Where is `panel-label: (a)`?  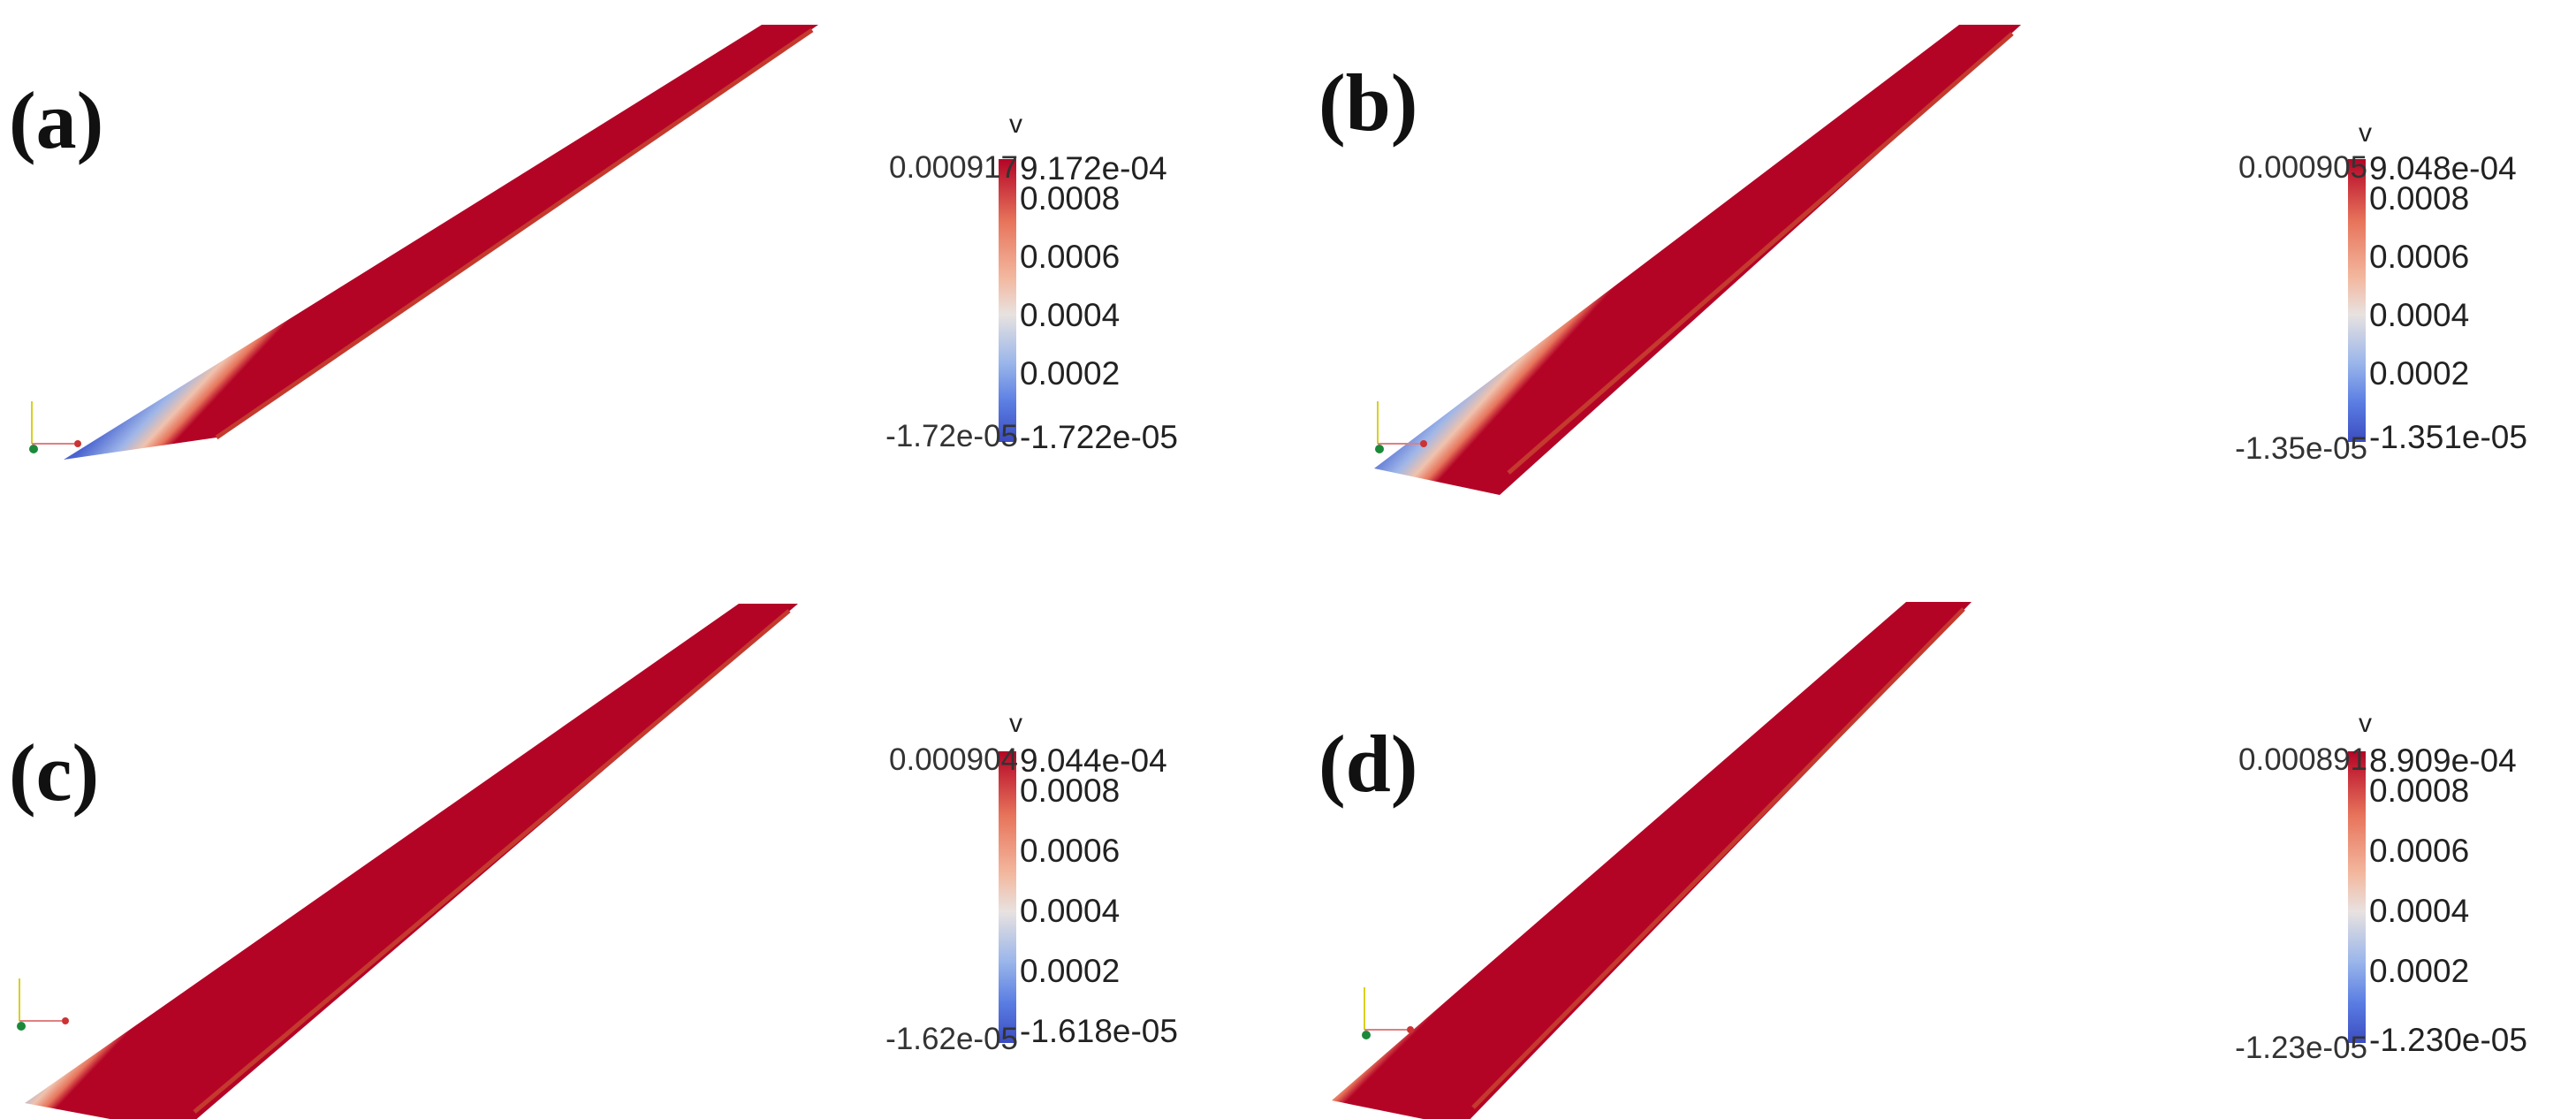 panel-label: (a) is located at coordinates (56, 120).